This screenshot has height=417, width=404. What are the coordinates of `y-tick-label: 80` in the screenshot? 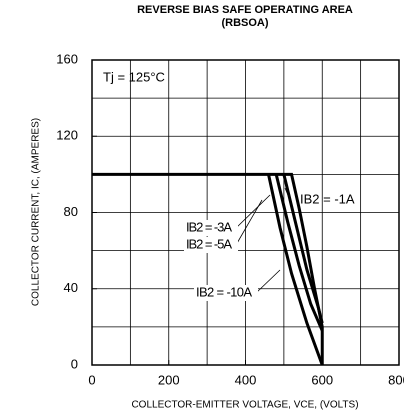 It's located at (71, 211).